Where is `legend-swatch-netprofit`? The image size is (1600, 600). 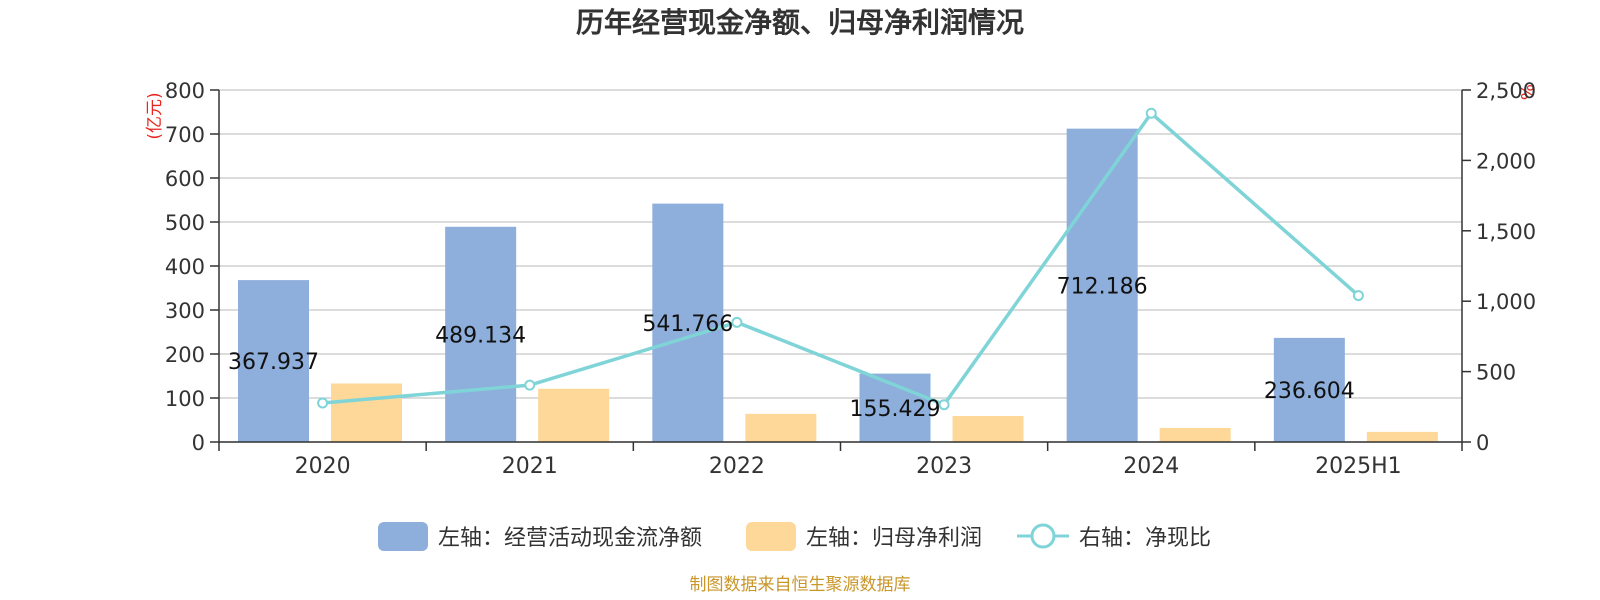 legend-swatch-netprofit is located at coordinates (771, 536).